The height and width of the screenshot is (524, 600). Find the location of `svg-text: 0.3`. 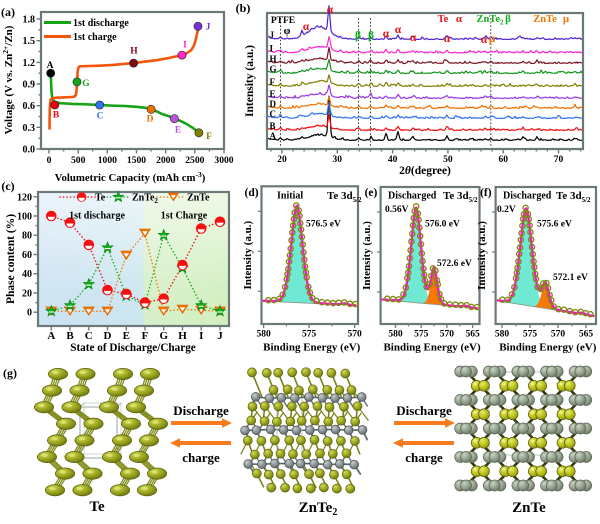

svg-text: 0.3 is located at coordinates (29, 128).